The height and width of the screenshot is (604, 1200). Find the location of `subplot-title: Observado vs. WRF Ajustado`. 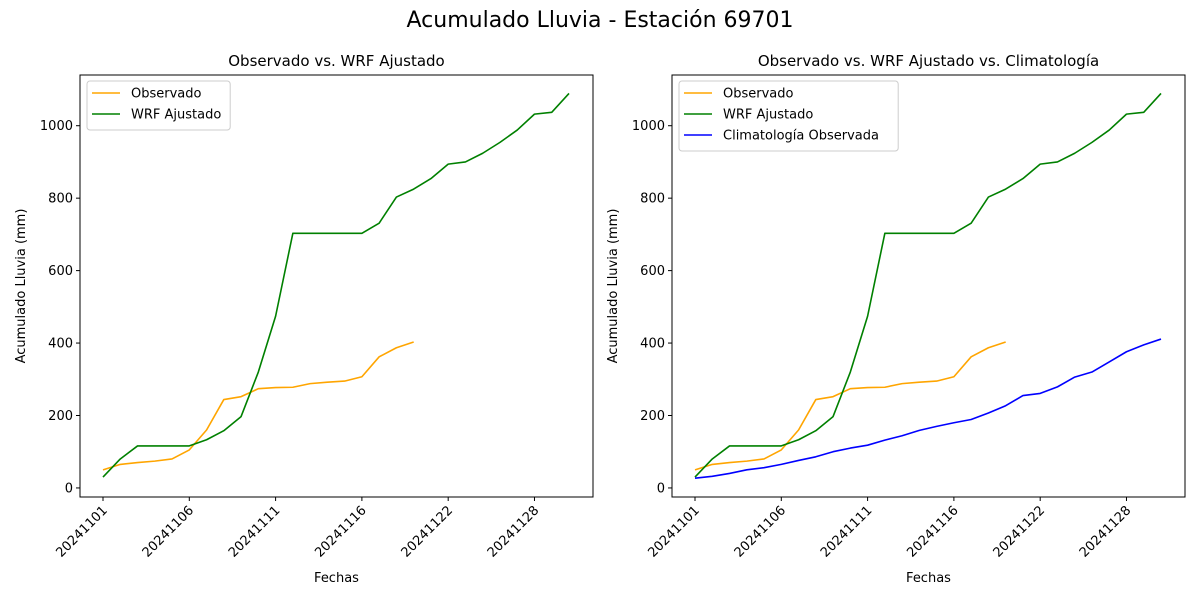

subplot-title: Observado vs. WRF Ajustado is located at coordinates (336, 61).